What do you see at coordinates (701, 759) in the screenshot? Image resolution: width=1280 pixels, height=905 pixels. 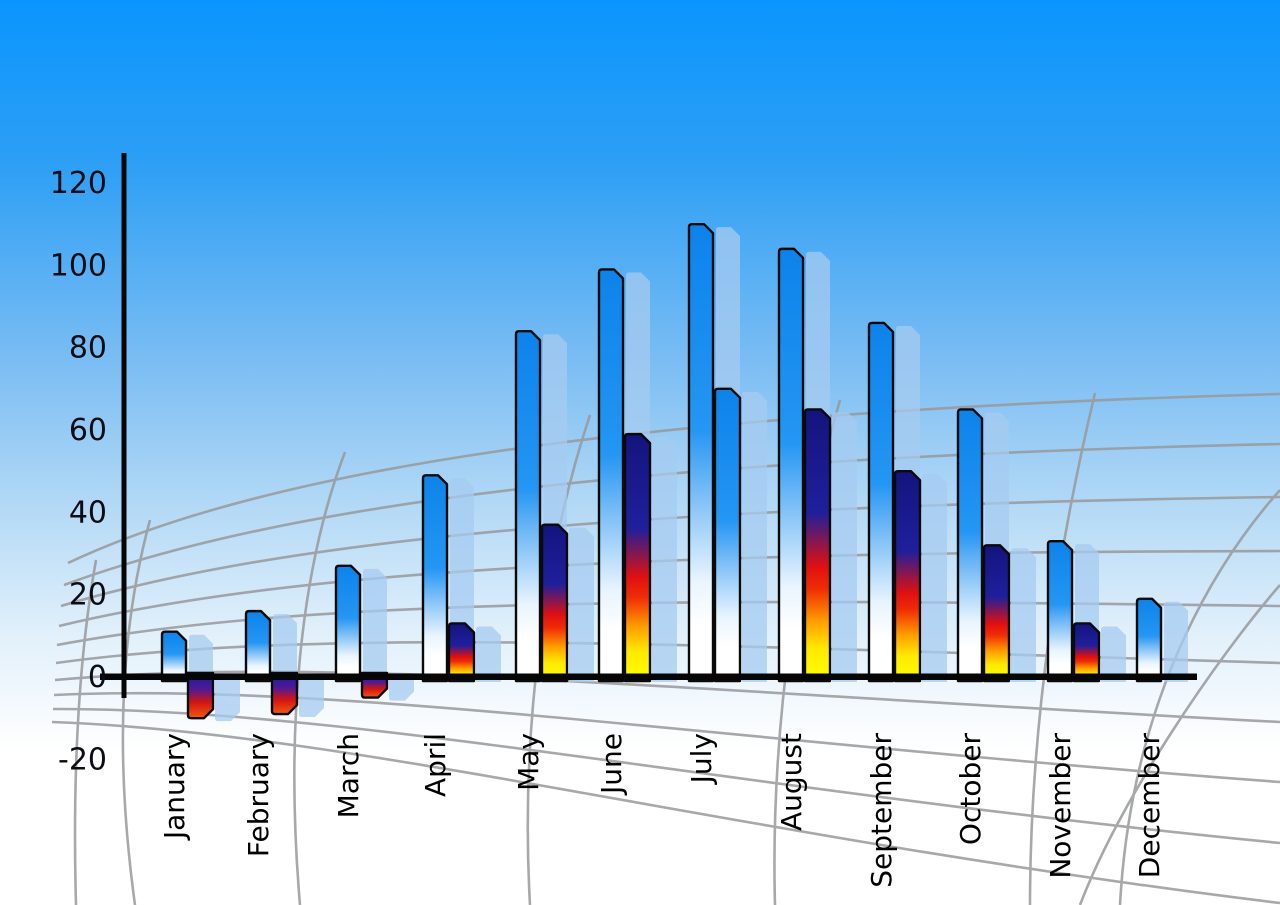 I see `x-axis-label-july: July` at bounding box center [701, 759].